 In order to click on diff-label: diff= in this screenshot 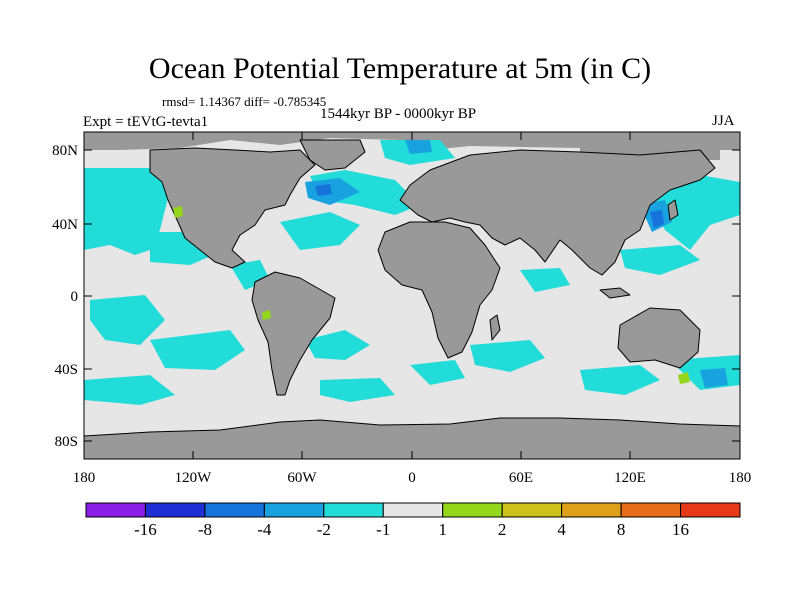, I will do `click(257, 101)`.